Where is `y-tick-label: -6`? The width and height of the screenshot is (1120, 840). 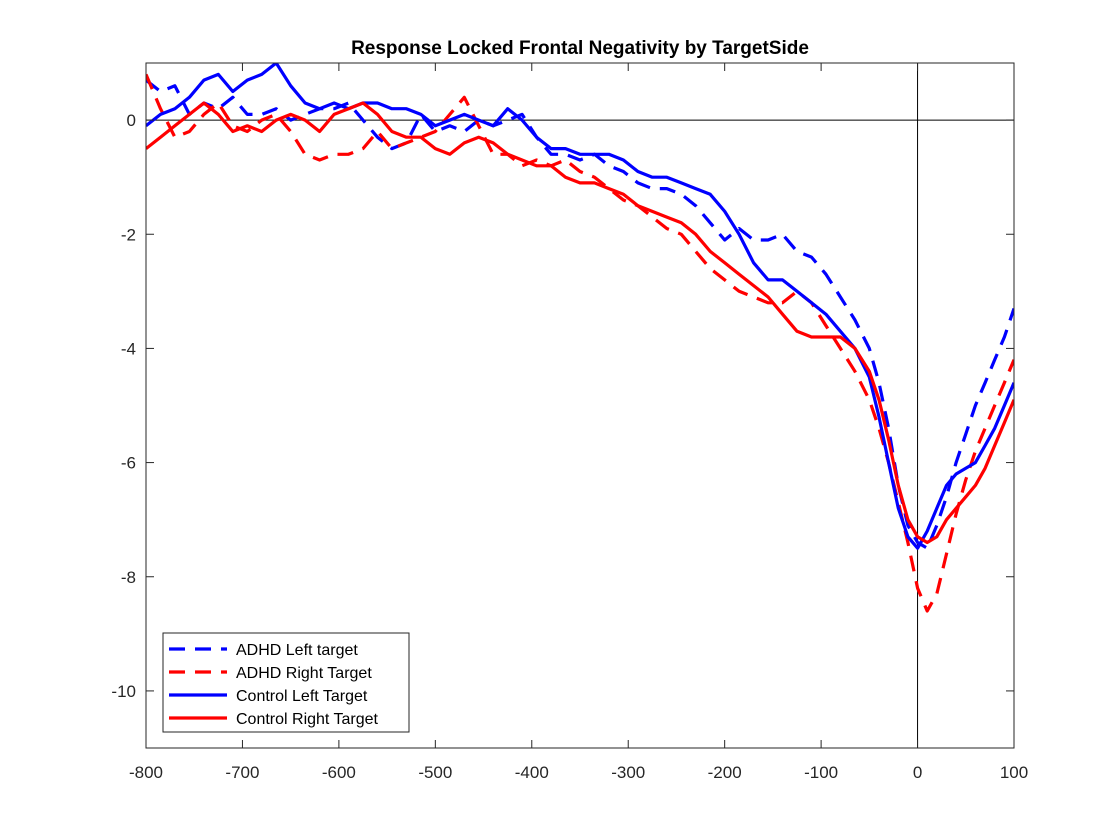
y-tick-label: -6 is located at coordinates (128, 463).